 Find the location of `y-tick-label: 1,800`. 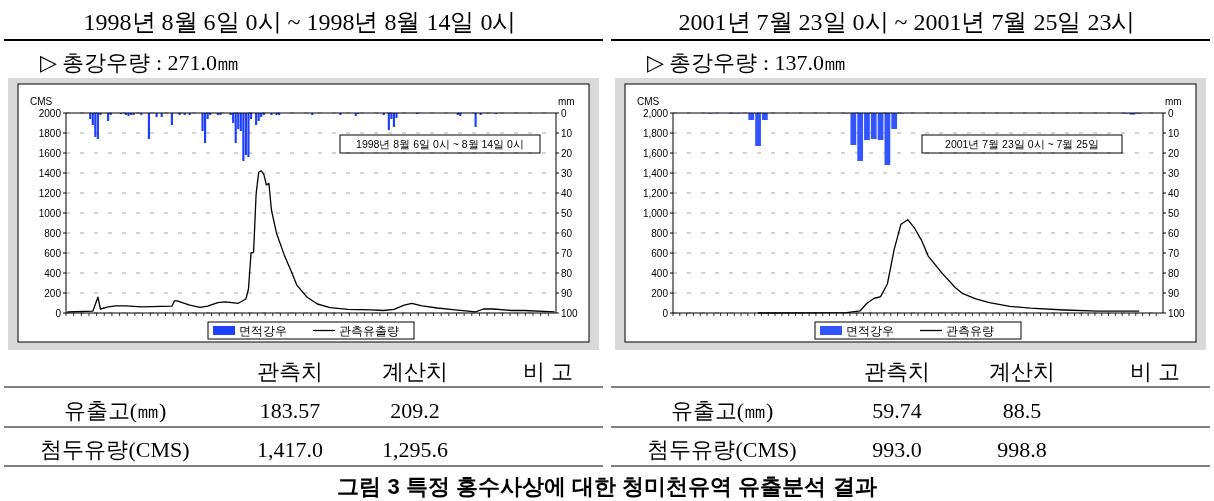

y-tick-label: 1,800 is located at coordinates (655, 133).